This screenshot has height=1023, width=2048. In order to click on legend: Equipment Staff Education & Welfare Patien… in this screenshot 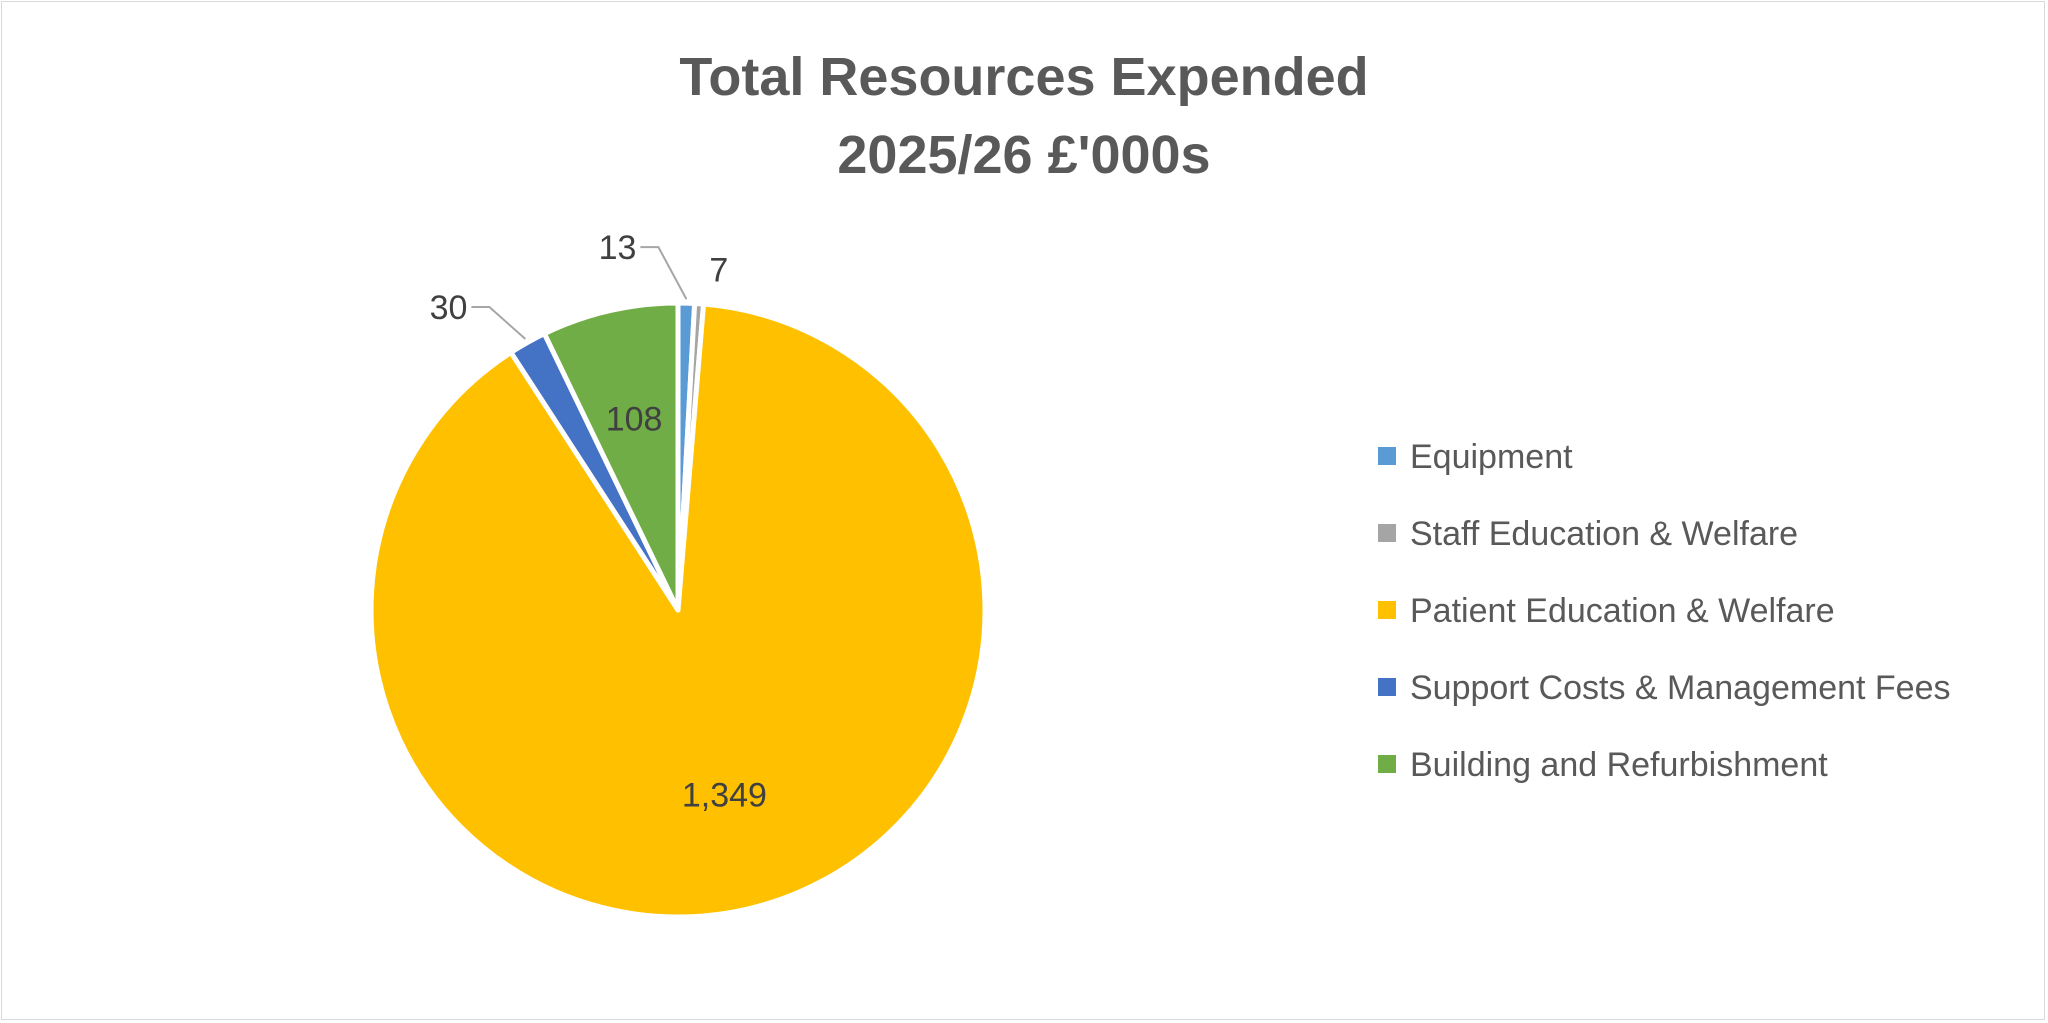, I will do `click(1664, 611)`.